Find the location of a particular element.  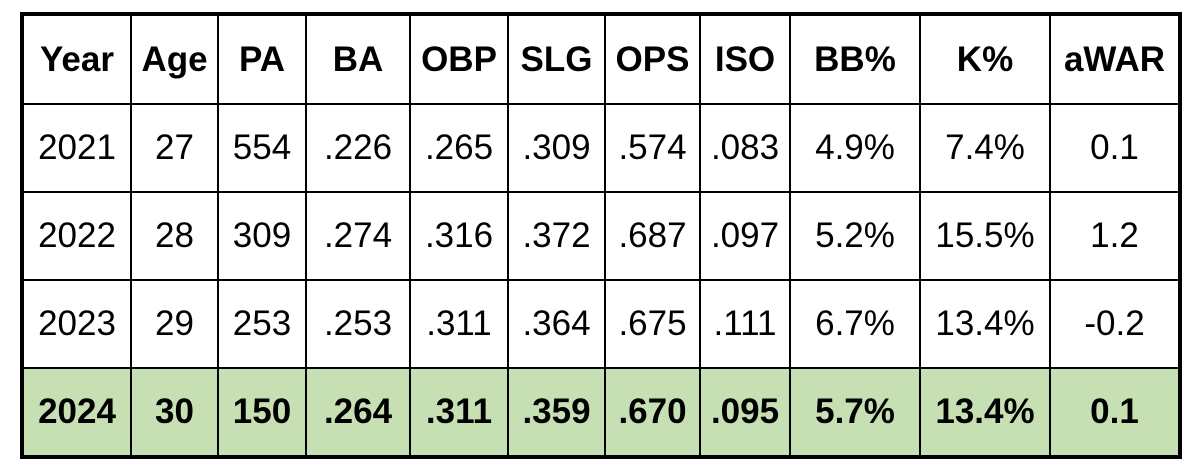

header-cell: Year is located at coordinates (76, 59).